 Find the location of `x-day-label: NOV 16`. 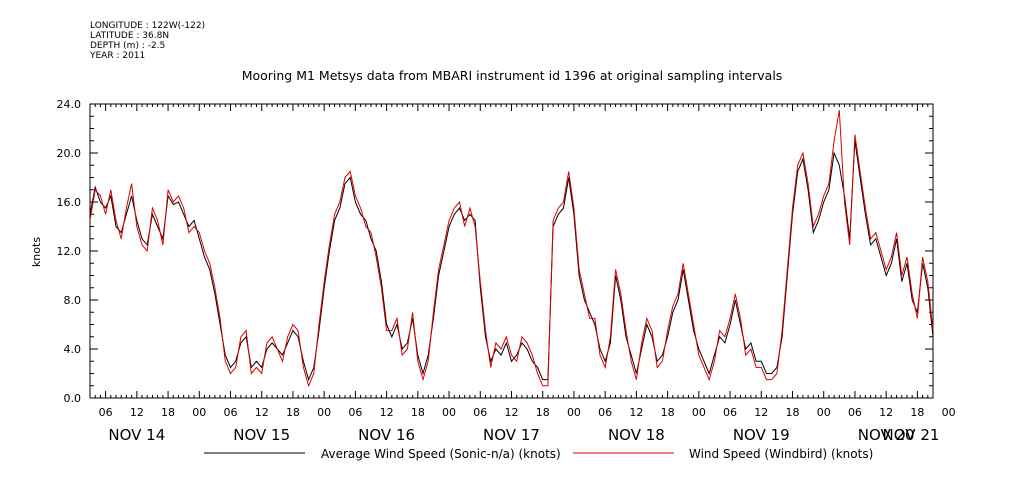

x-day-label: NOV 16 is located at coordinates (386, 435).